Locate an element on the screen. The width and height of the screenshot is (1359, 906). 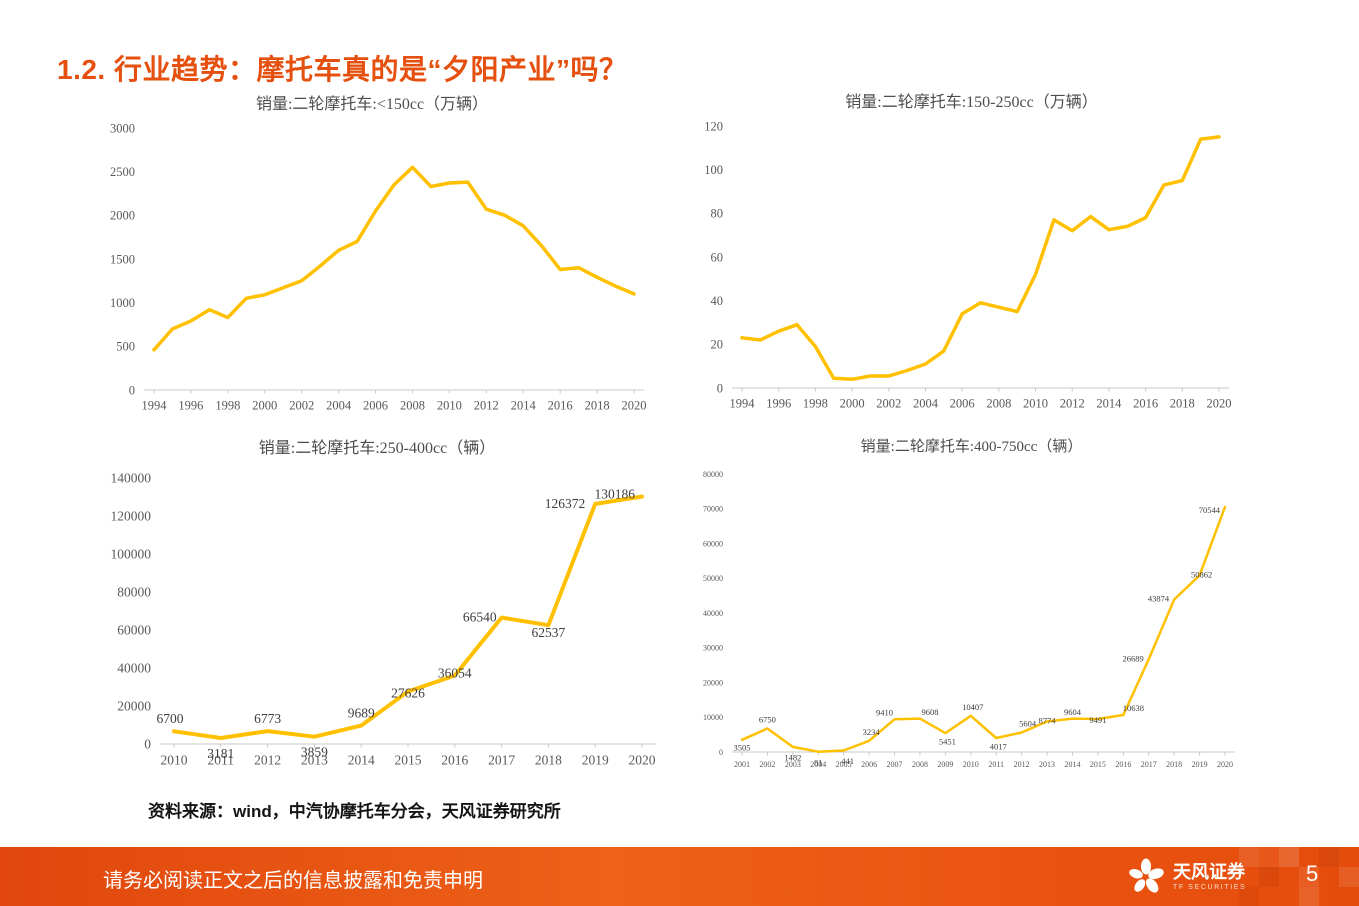
svg-text: 2013 is located at coordinates (314, 760).